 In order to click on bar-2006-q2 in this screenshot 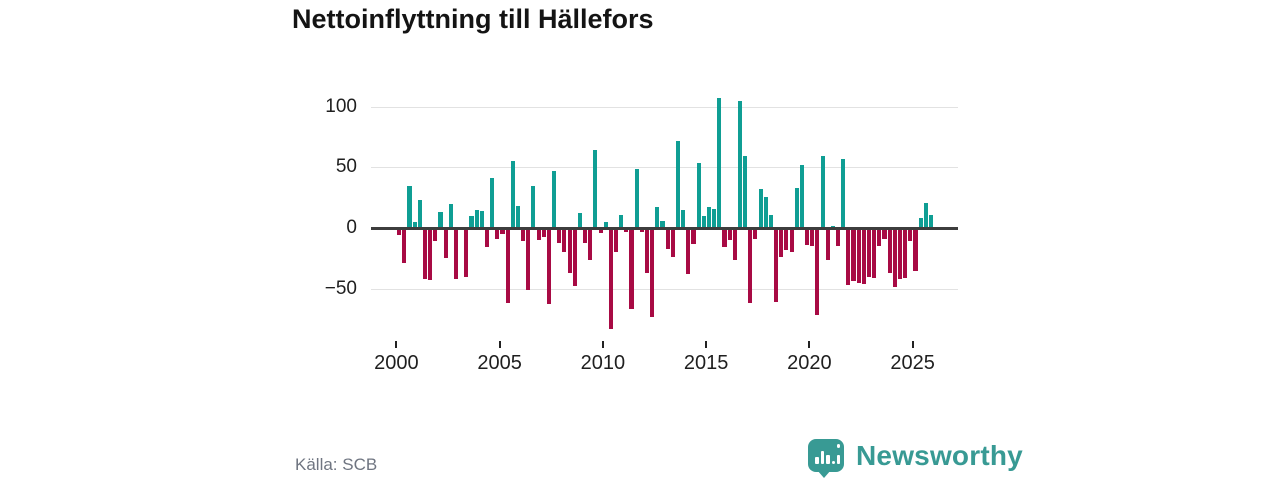, I will do `click(528, 259)`.